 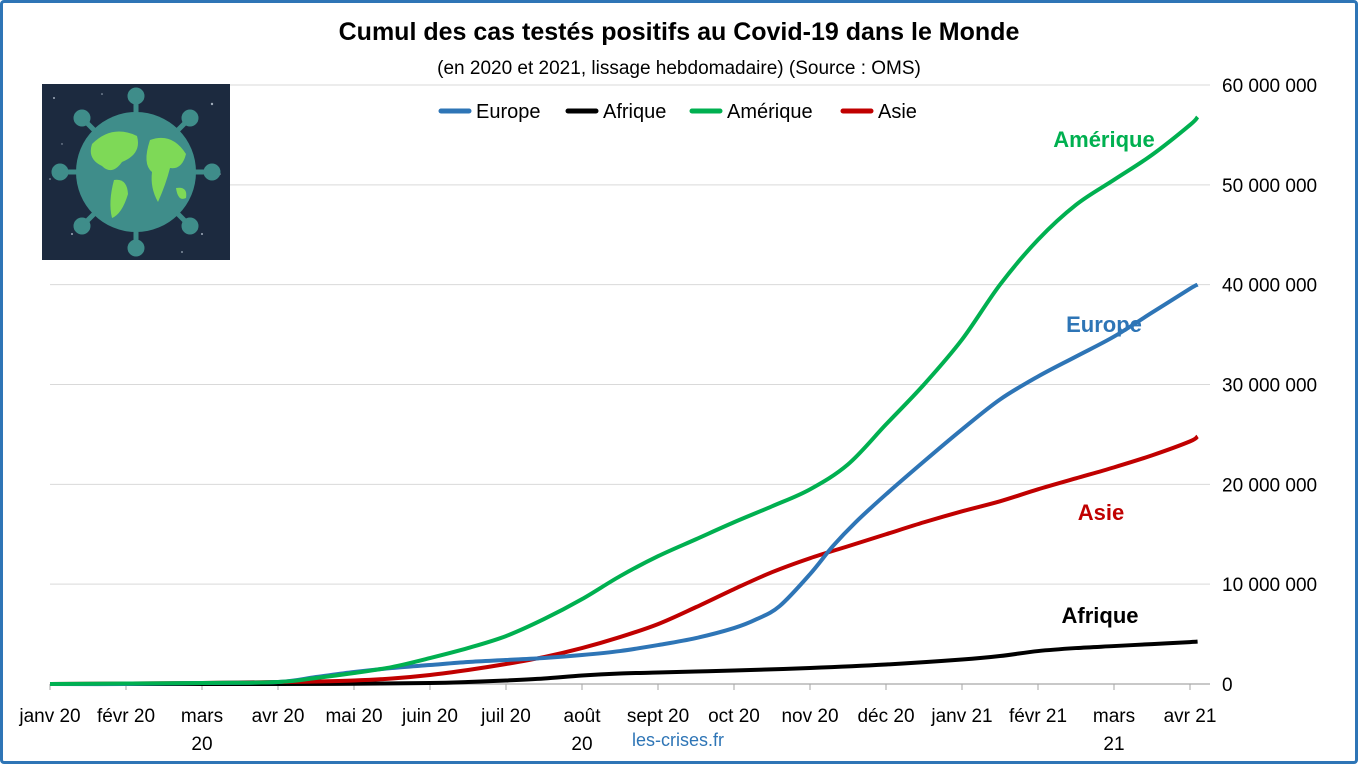 What do you see at coordinates (49, 716) in the screenshot?
I see `x-tick-label: janv 20` at bounding box center [49, 716].